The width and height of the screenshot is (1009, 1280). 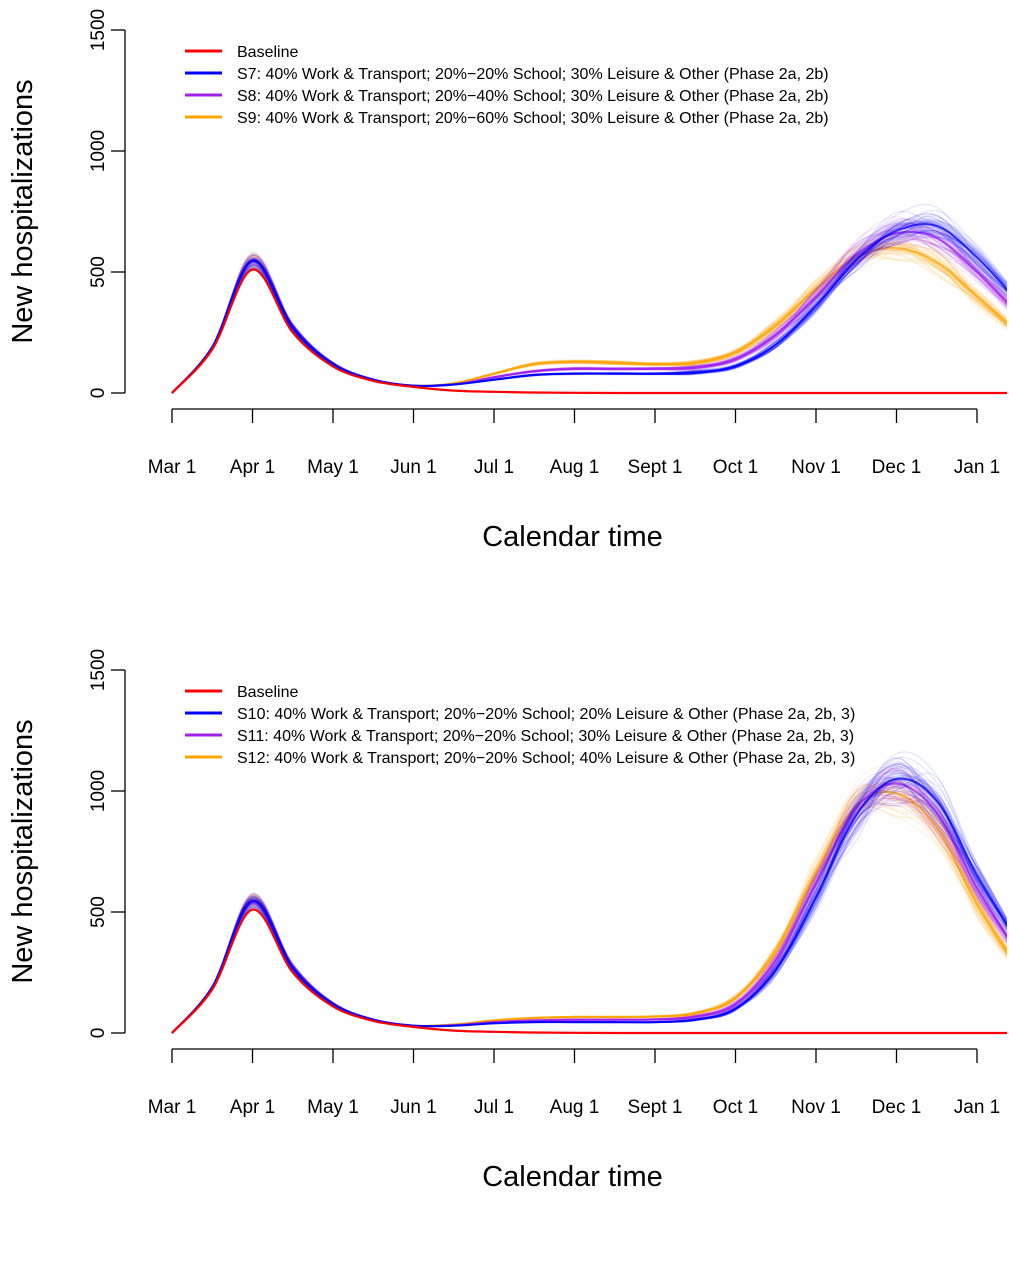 I want to click on x-tick-label: Jun 1, so click(x=413, y=1107).